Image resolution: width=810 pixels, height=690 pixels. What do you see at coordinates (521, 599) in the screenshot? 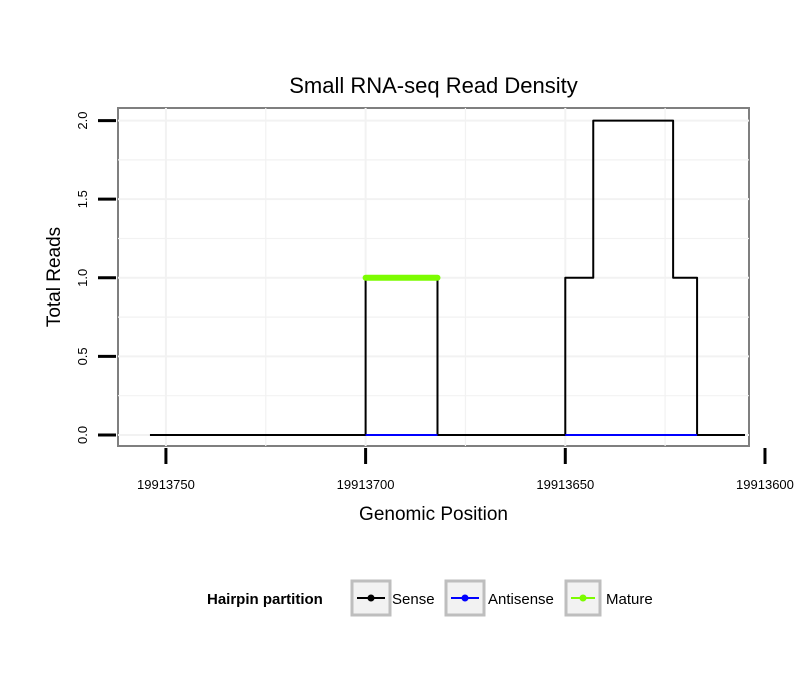
I see `legend-label-antisense: Antisense` at bounding box center [521, 599].